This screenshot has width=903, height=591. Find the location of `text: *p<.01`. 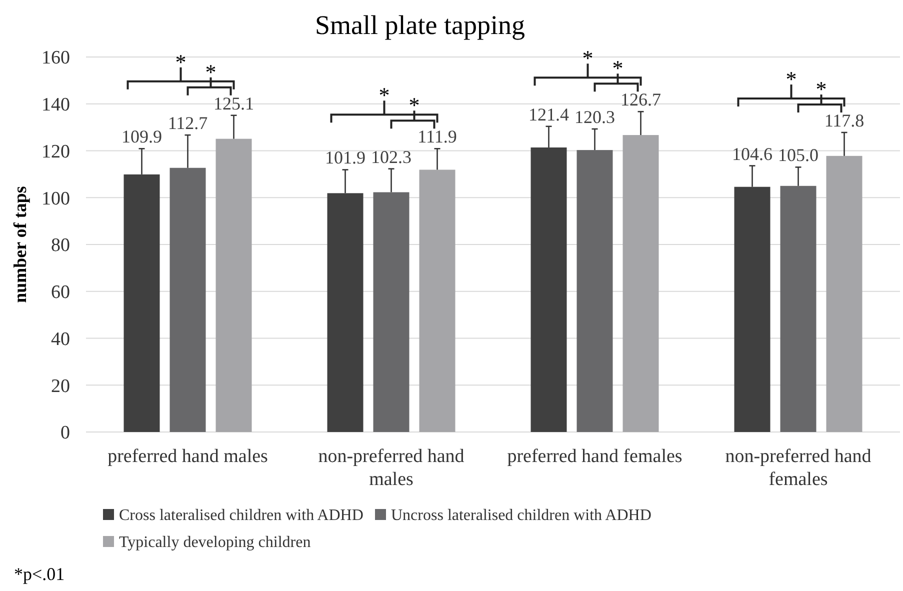

text: *p<.01 is located at coordinates (39, 574).